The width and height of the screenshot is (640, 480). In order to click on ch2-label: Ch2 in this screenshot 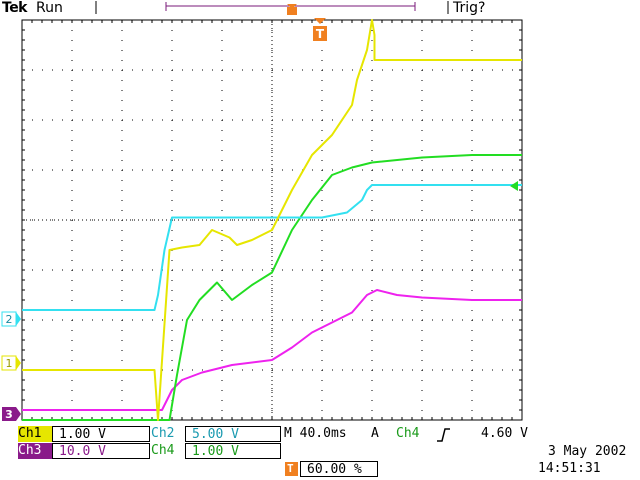, I will do `click(168, 434)`.